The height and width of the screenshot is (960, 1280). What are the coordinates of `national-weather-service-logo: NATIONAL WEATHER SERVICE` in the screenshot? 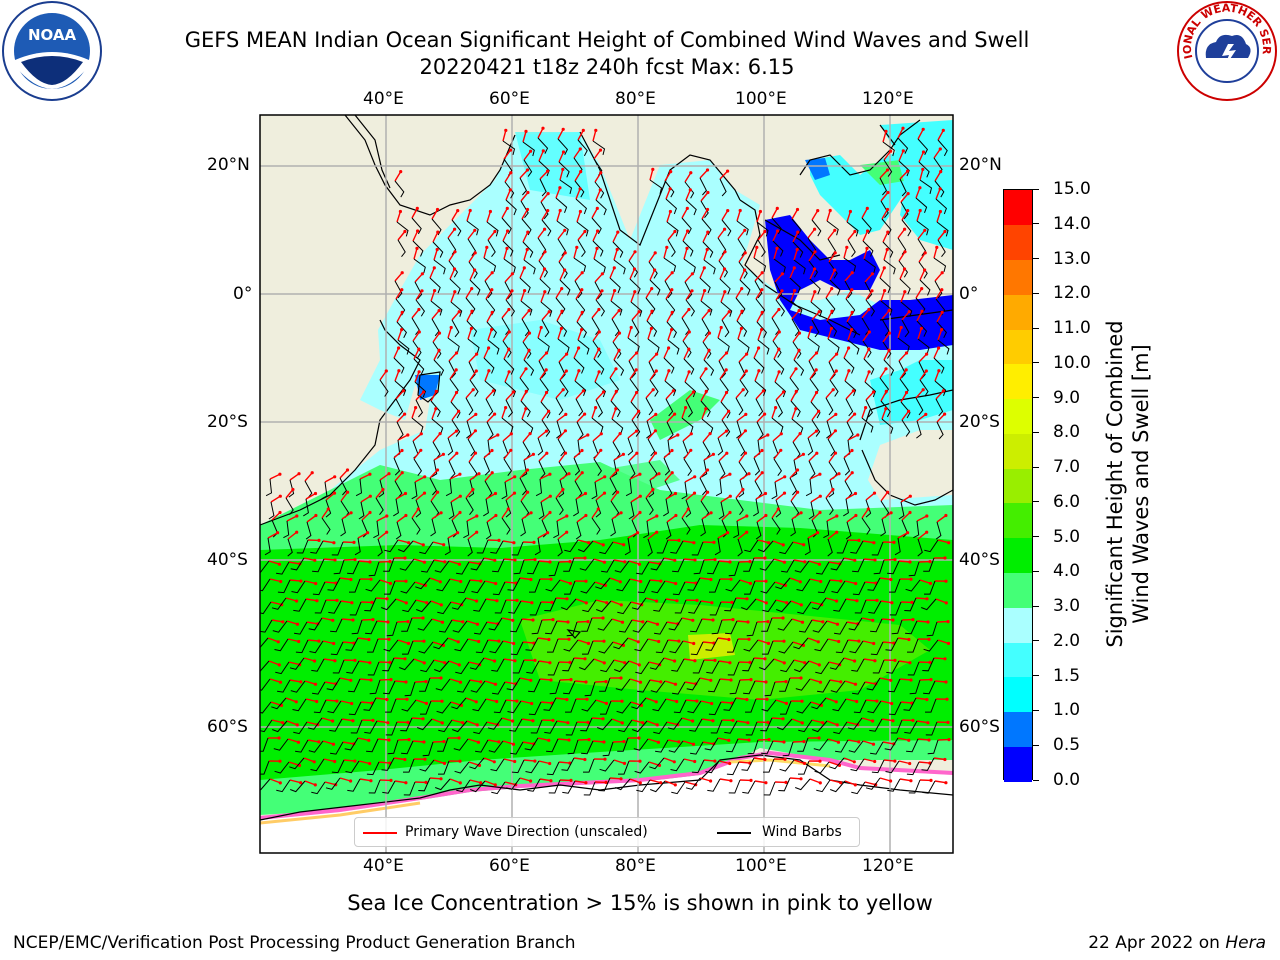 It's located at (1226, 50).